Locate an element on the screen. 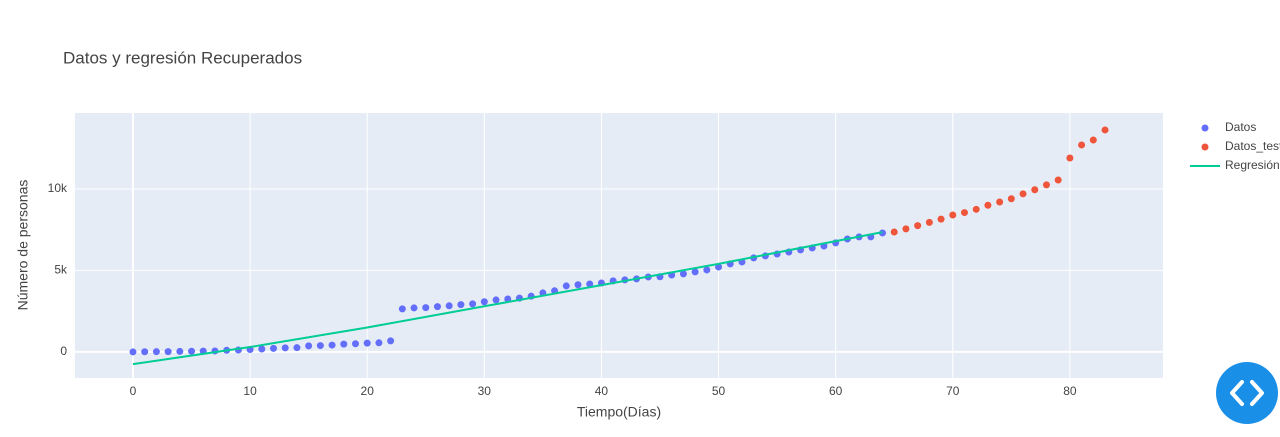 The image size is (1280, 437). x-tick-label: 80 is located at coordinates (1070, 391).